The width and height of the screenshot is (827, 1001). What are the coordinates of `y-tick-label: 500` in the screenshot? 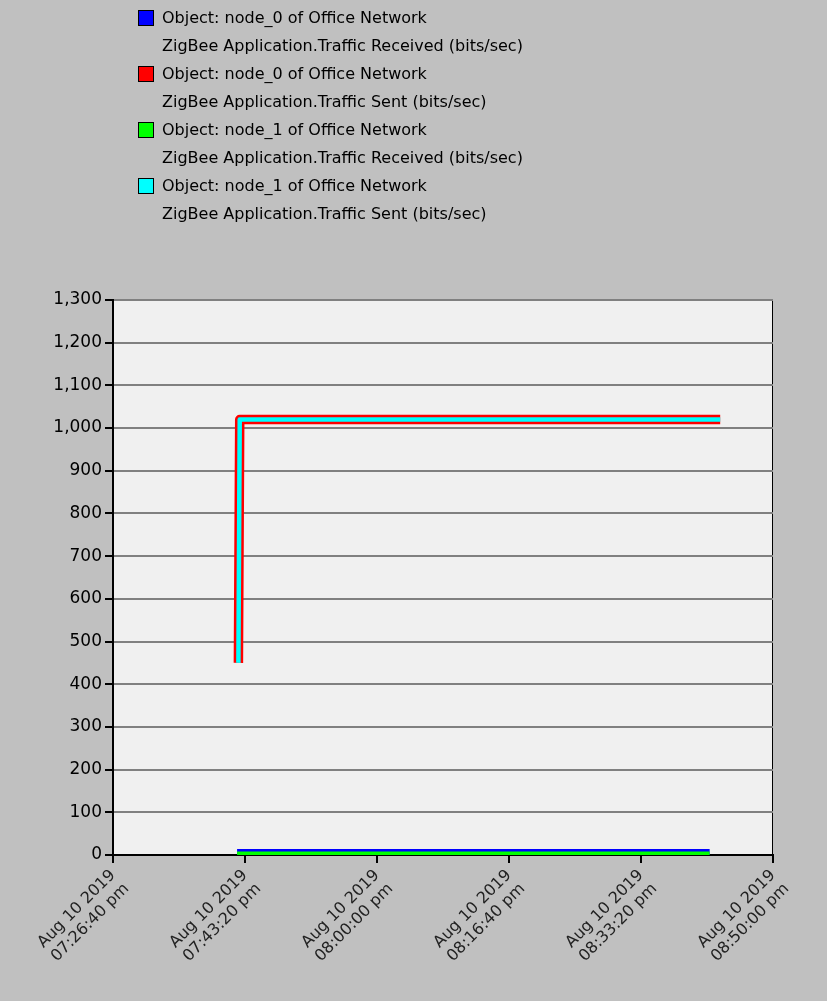 It's located at (85, 639).